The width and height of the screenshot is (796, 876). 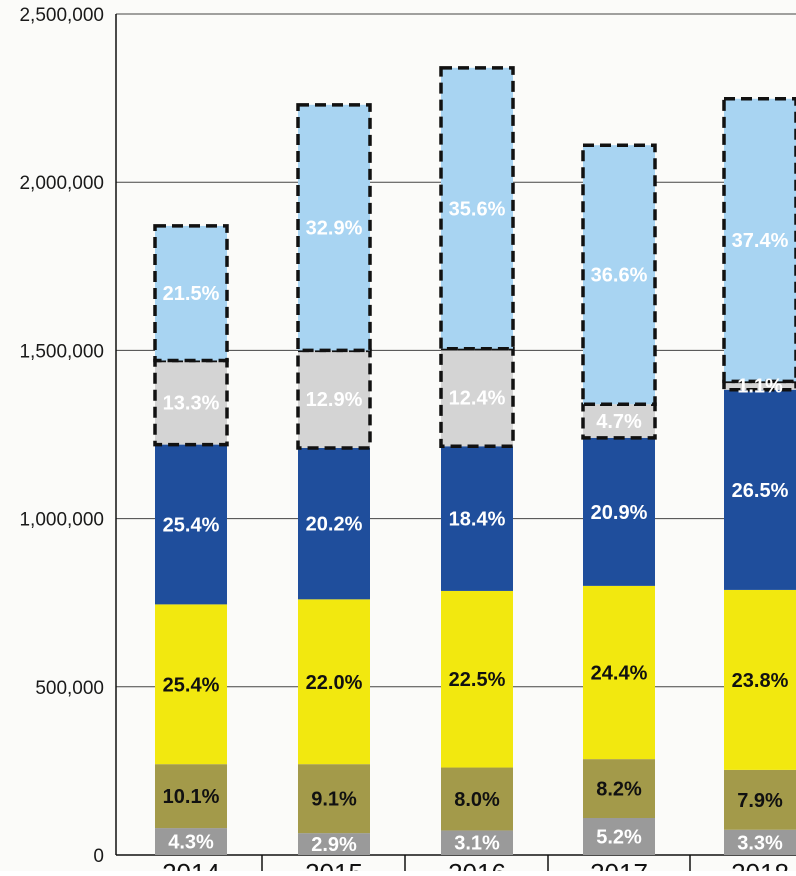 I want to click on data-label: 22.0%, so click(x=334, y=683).